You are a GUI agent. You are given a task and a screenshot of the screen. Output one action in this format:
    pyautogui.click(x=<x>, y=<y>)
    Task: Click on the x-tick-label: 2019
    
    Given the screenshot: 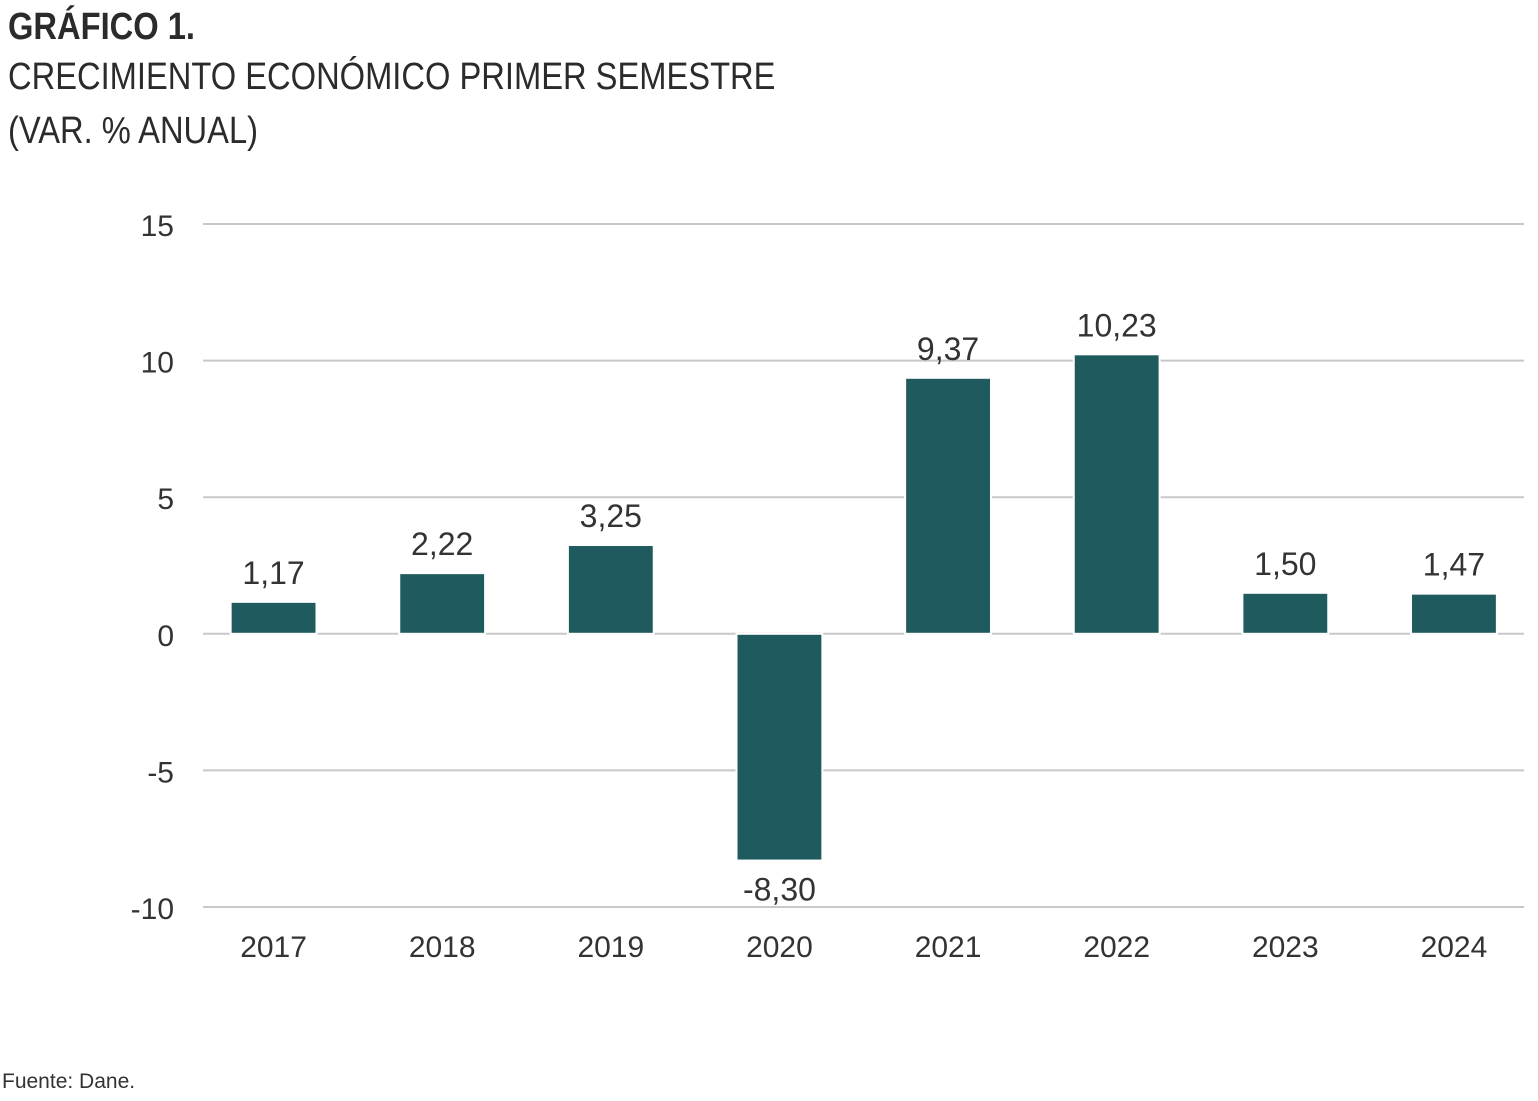 What is the action you would take?
    pyautogui.click(x=610, y=947)
    